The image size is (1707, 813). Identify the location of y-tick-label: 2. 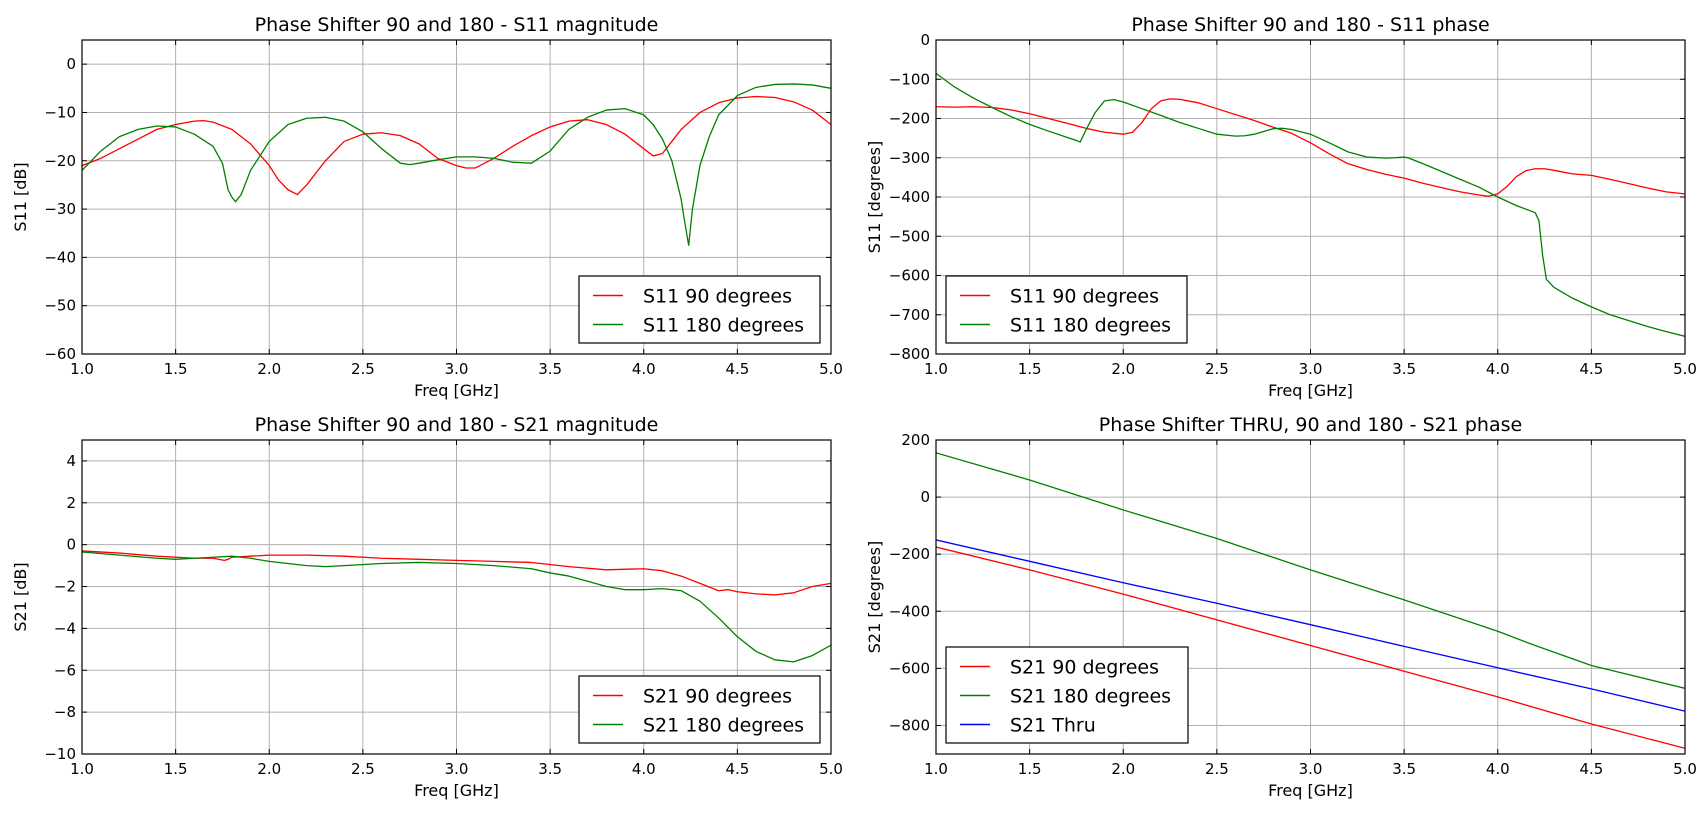
(71, 503).